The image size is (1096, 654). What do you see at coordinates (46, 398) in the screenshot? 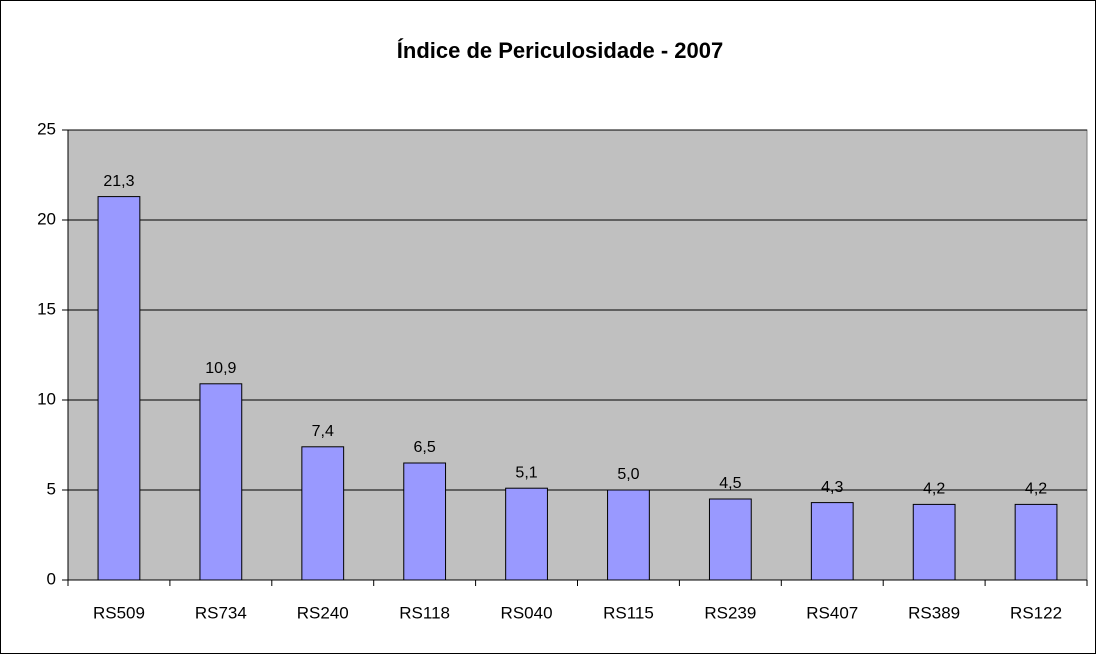
I see `y-tick-label: 10` at bounding box center [46, 398].